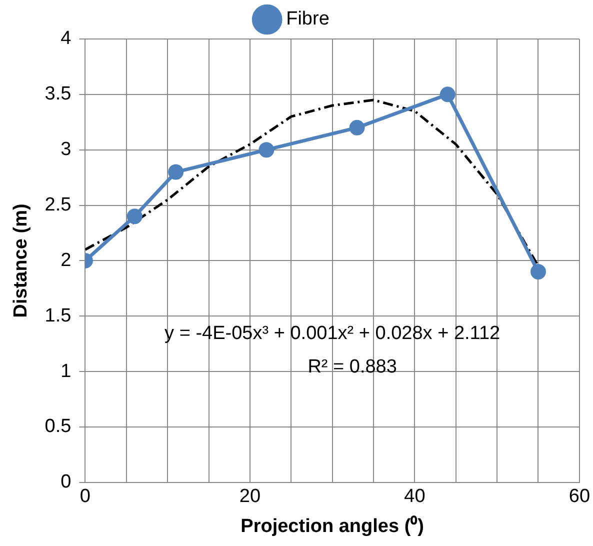  I want to click on y-axis-title: Distance (m), so click(21, 261).